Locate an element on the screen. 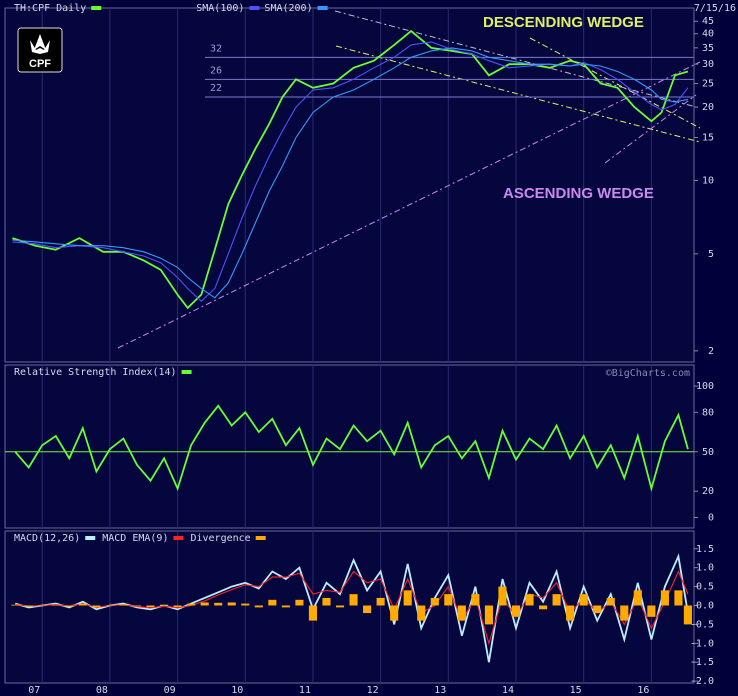 This screenshot has height=696, width=738. y-tick-label: 5 is located at coordinates (711, 254).